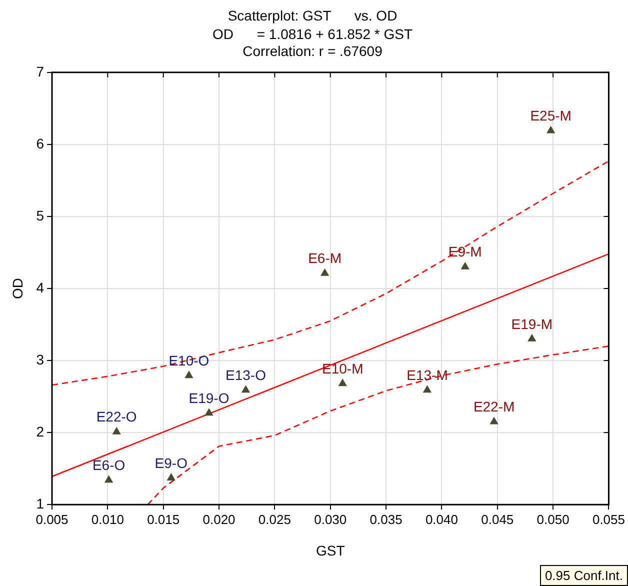  What do you see at coordinates (109, 464) in the screenshot?
I see `data-label: E6-O` at bounding box center [109, 464].